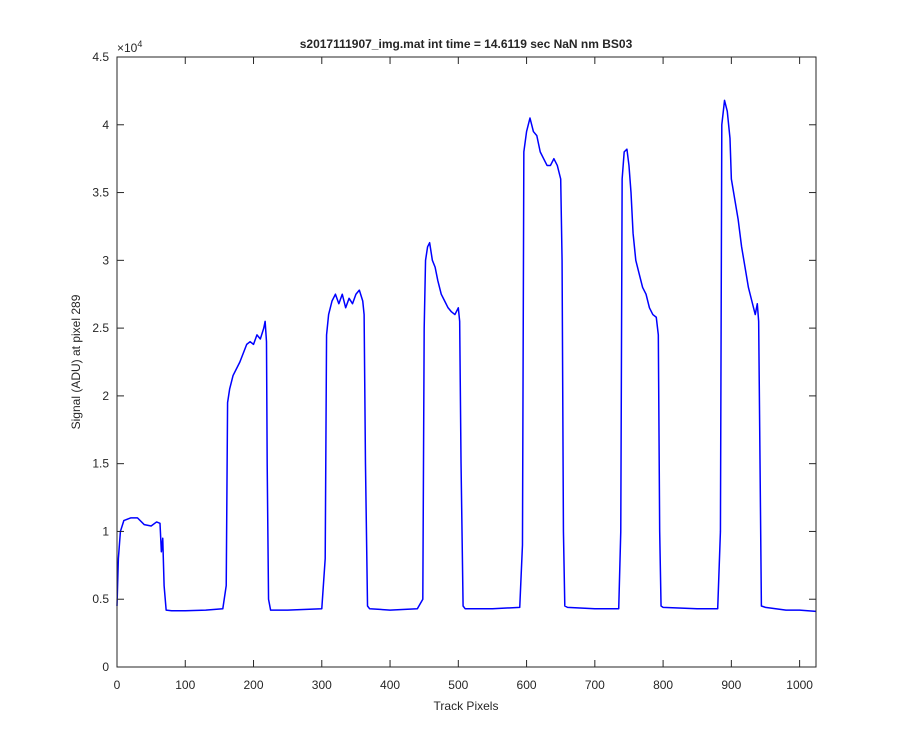 The width and height of the screenshot is (900, 755). What do you see at coordinates (663, 685) in the screenshot?
I see `x-tick-label: 800` at bounding box center [663, 685].